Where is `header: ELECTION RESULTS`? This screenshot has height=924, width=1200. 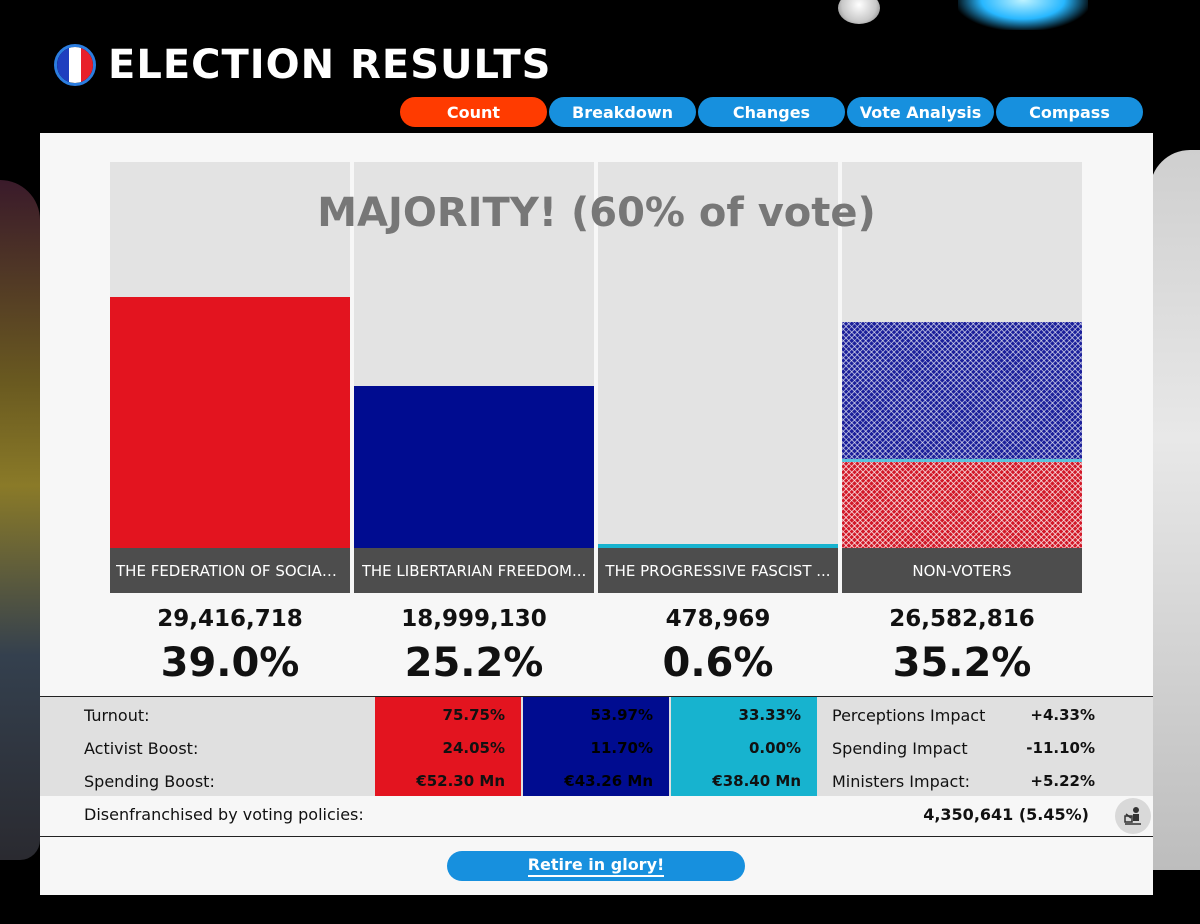 header: ELECTION RESULTS is located at coordinates (302, 65).